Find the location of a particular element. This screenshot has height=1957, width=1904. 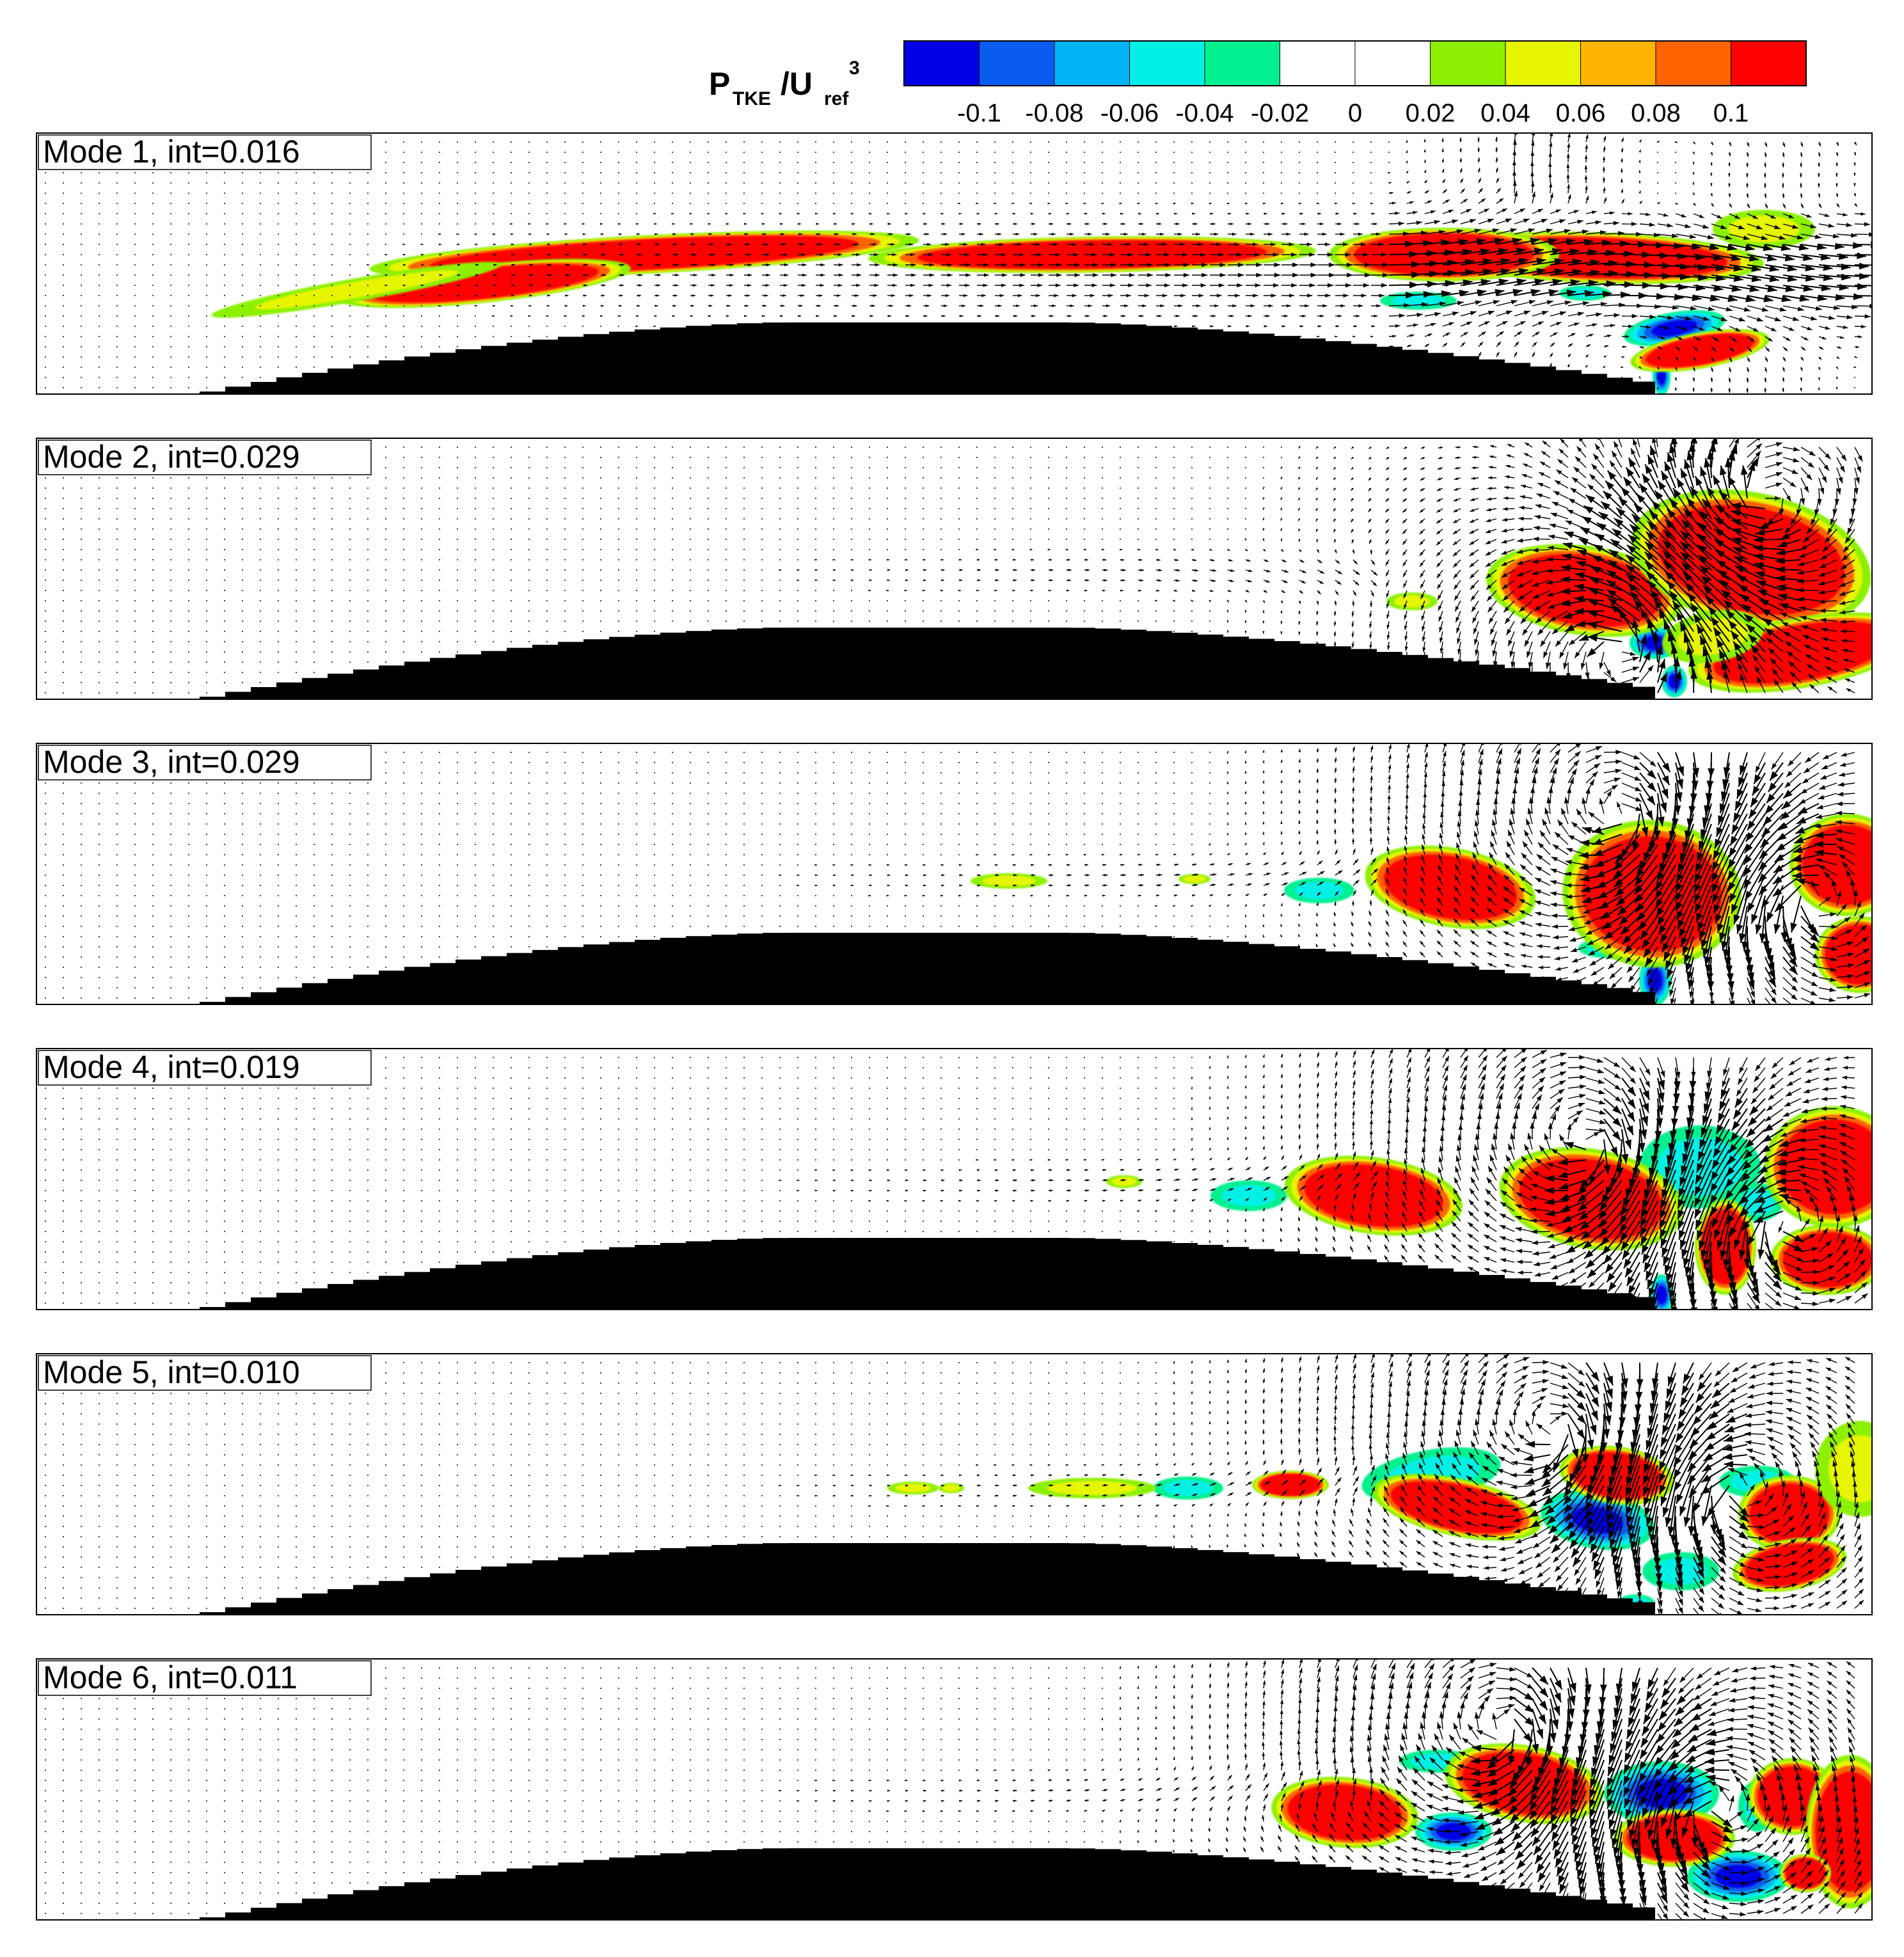

colorbar-tick-label: -0.1 is located at coordinates (979, 113).